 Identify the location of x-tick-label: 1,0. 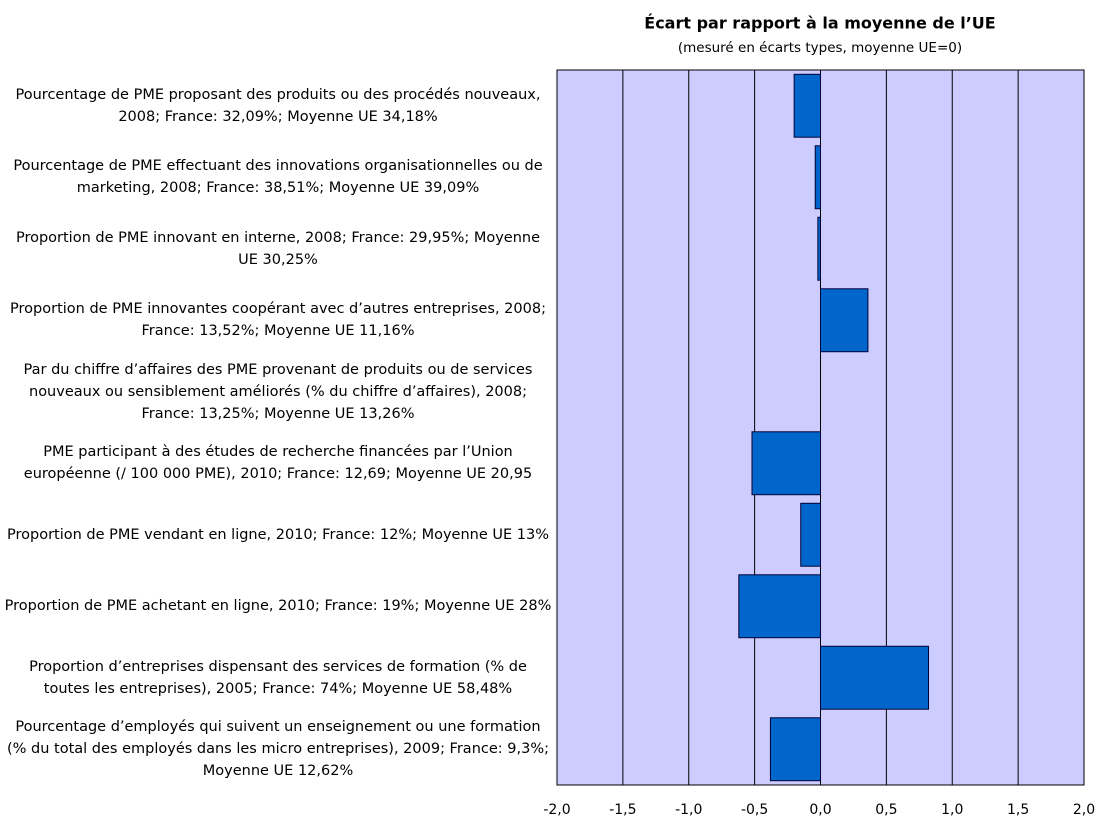
(952, 810).